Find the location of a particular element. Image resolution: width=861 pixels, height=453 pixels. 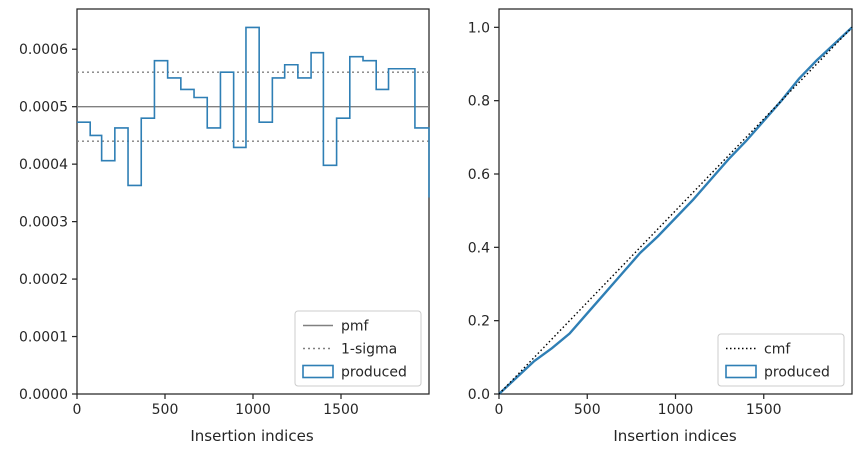

y-tick-label: 0.0004 is located at coordinates (43, 165).